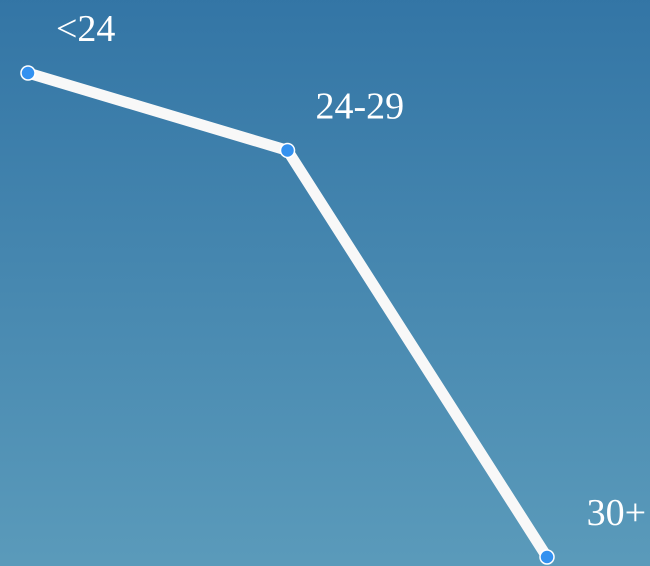 This screenshot has height=566, width=650. I want to click on x-tick-label: 24-29, so click(360, 106).